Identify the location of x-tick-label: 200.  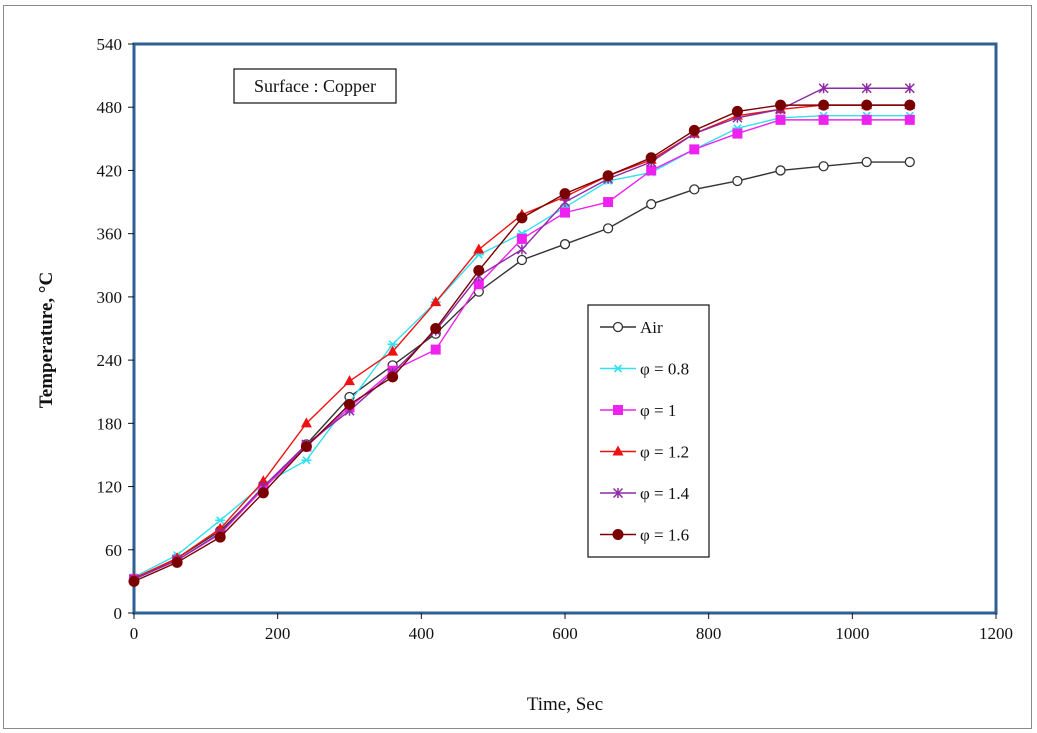
(278, 633).